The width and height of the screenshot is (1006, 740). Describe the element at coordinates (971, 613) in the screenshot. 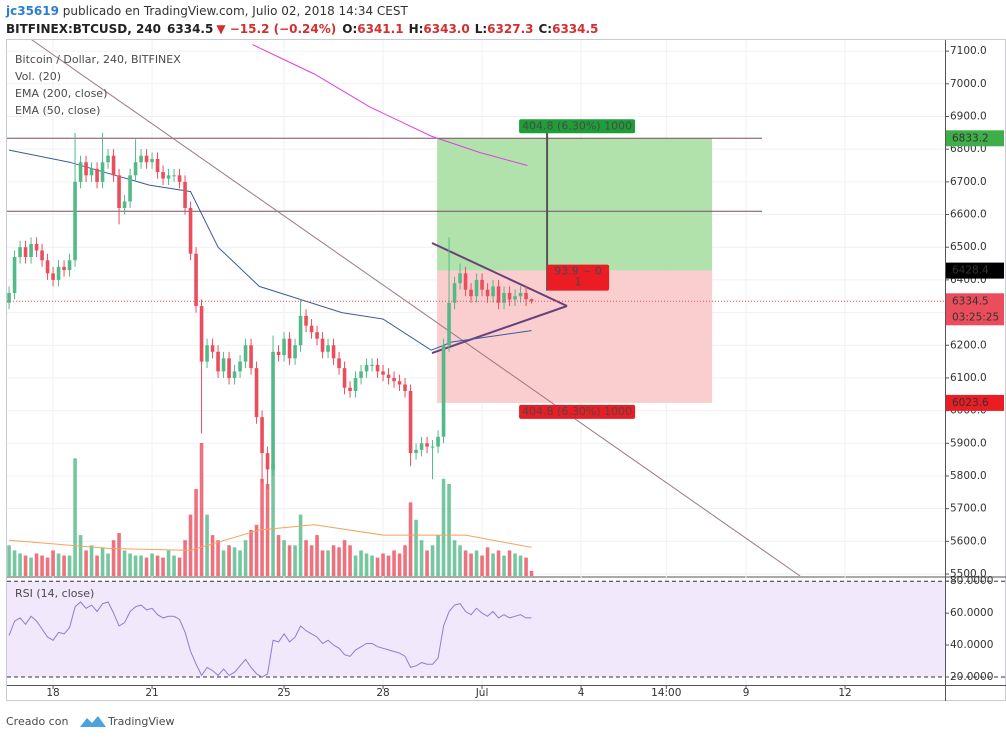

I see `y-tick-label: 60.0000` at that location.